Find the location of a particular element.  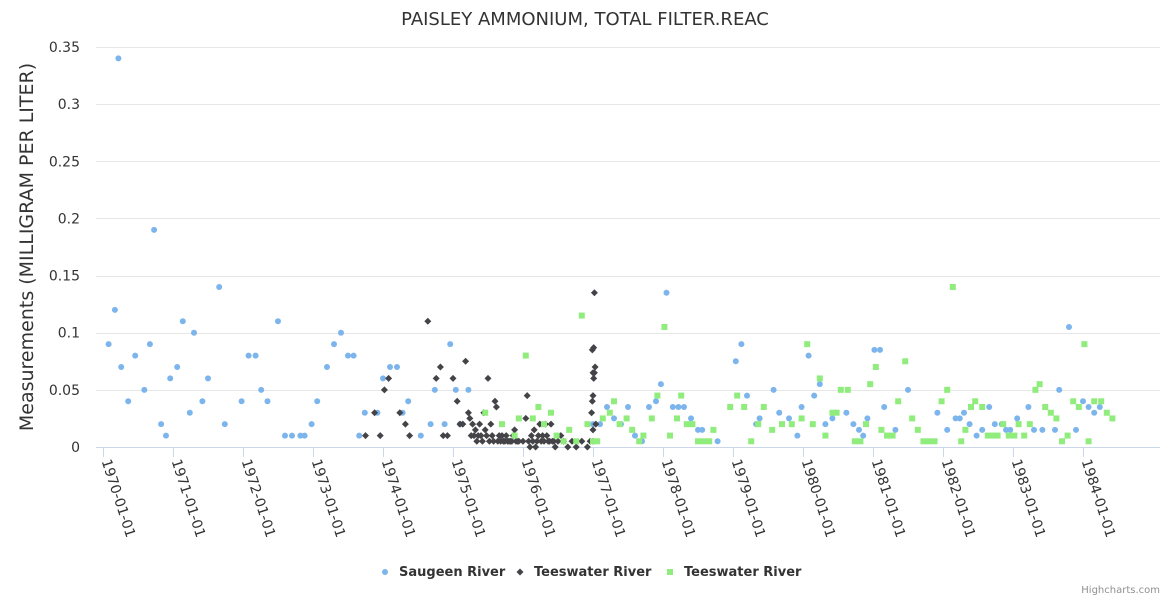

credits-link: Highcharts.com is located at coordinates (1120, 590).